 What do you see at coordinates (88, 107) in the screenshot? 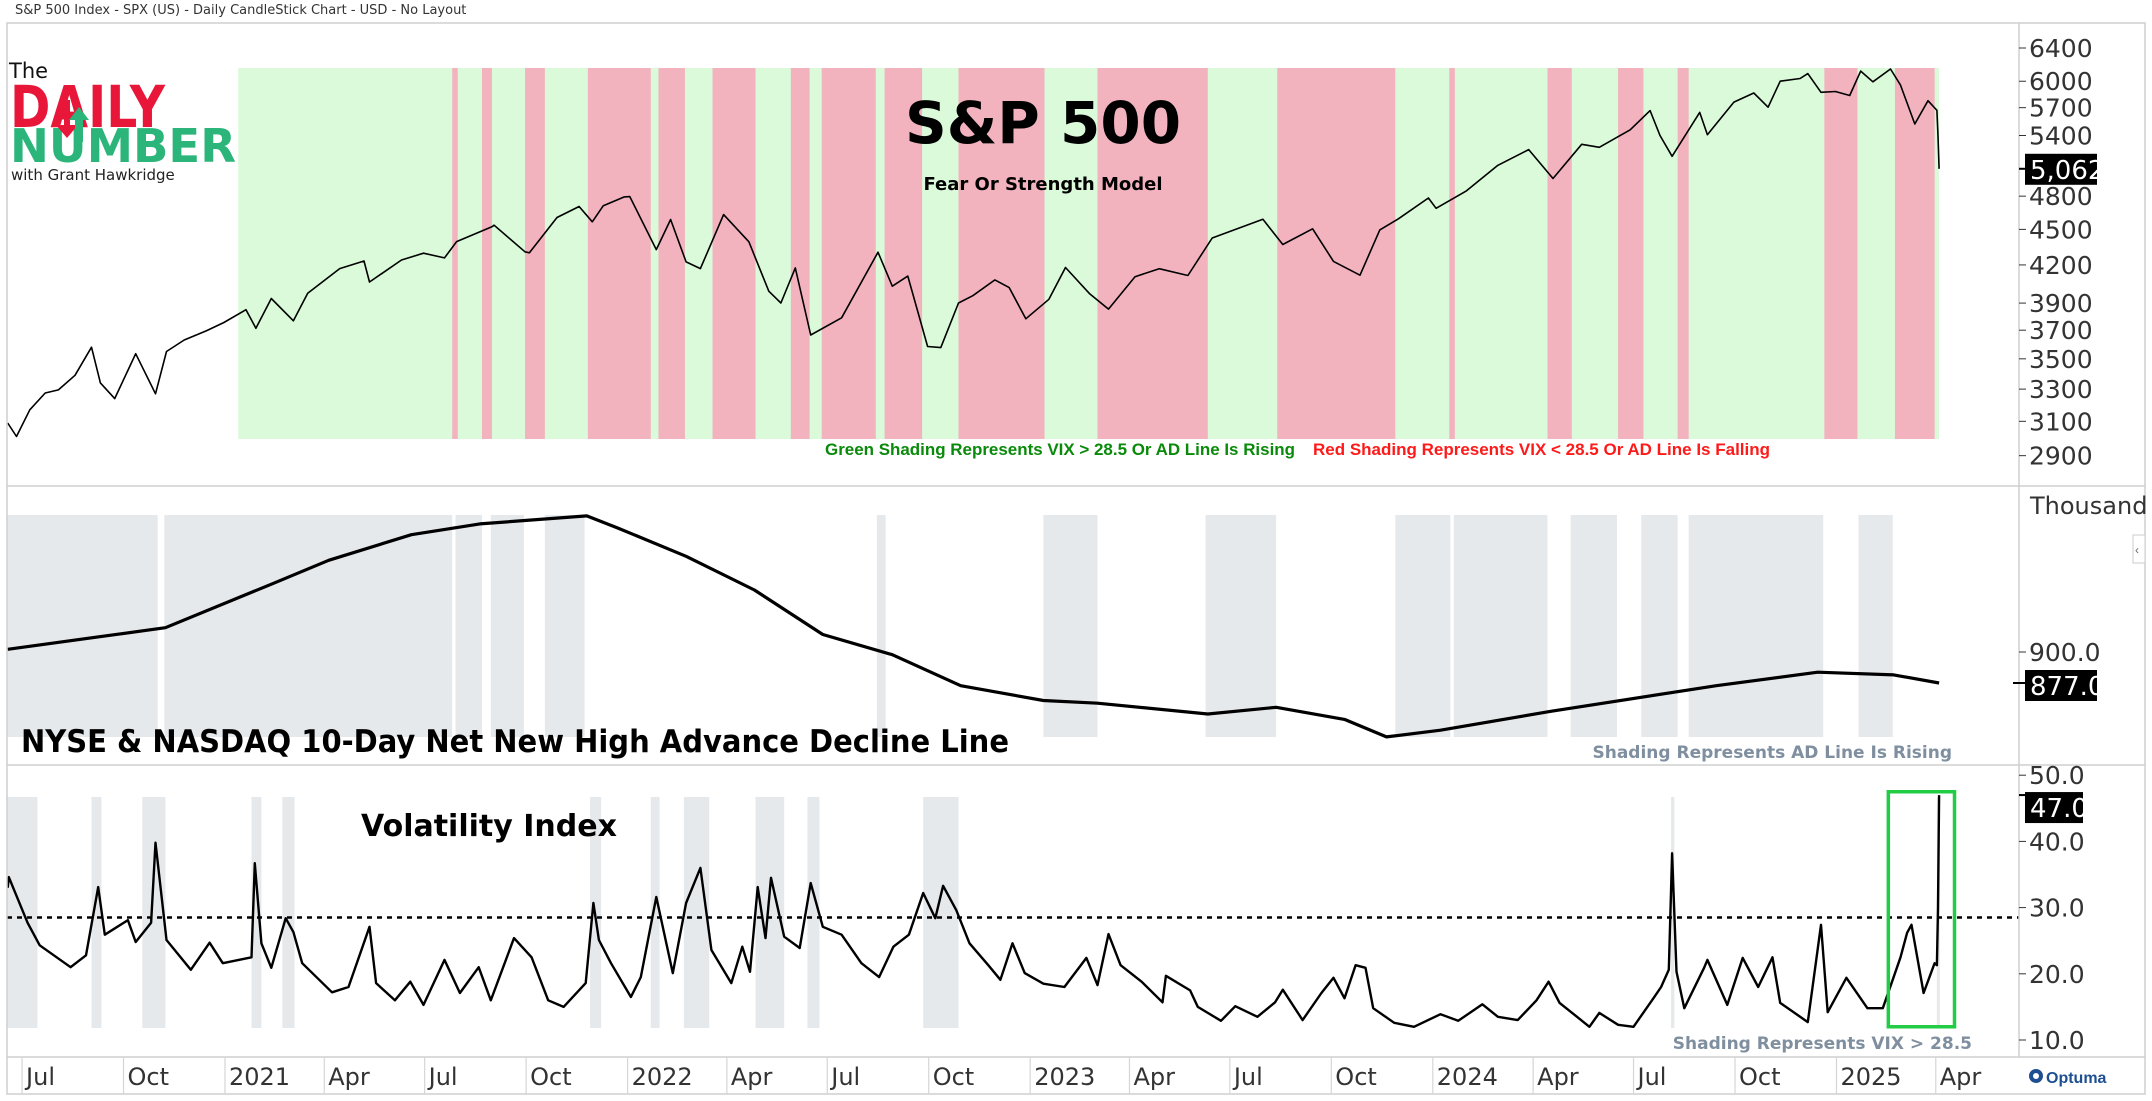
I see `logo-daily: DAILY` at bounding box center [88, 107].